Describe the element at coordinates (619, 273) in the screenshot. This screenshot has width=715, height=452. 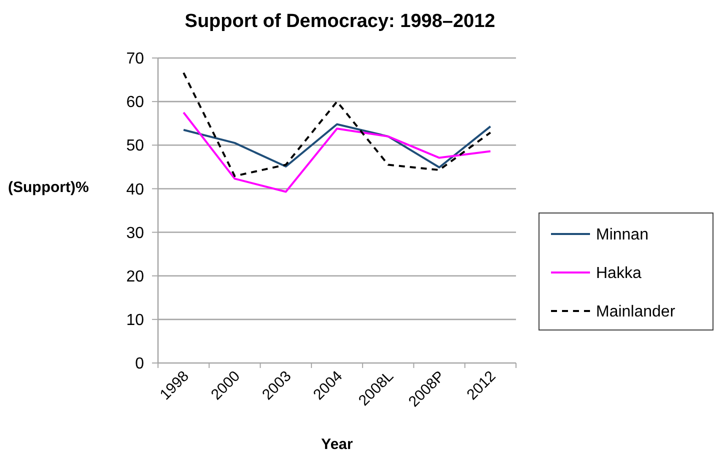
I see `legend-label: Hakka` at that location.